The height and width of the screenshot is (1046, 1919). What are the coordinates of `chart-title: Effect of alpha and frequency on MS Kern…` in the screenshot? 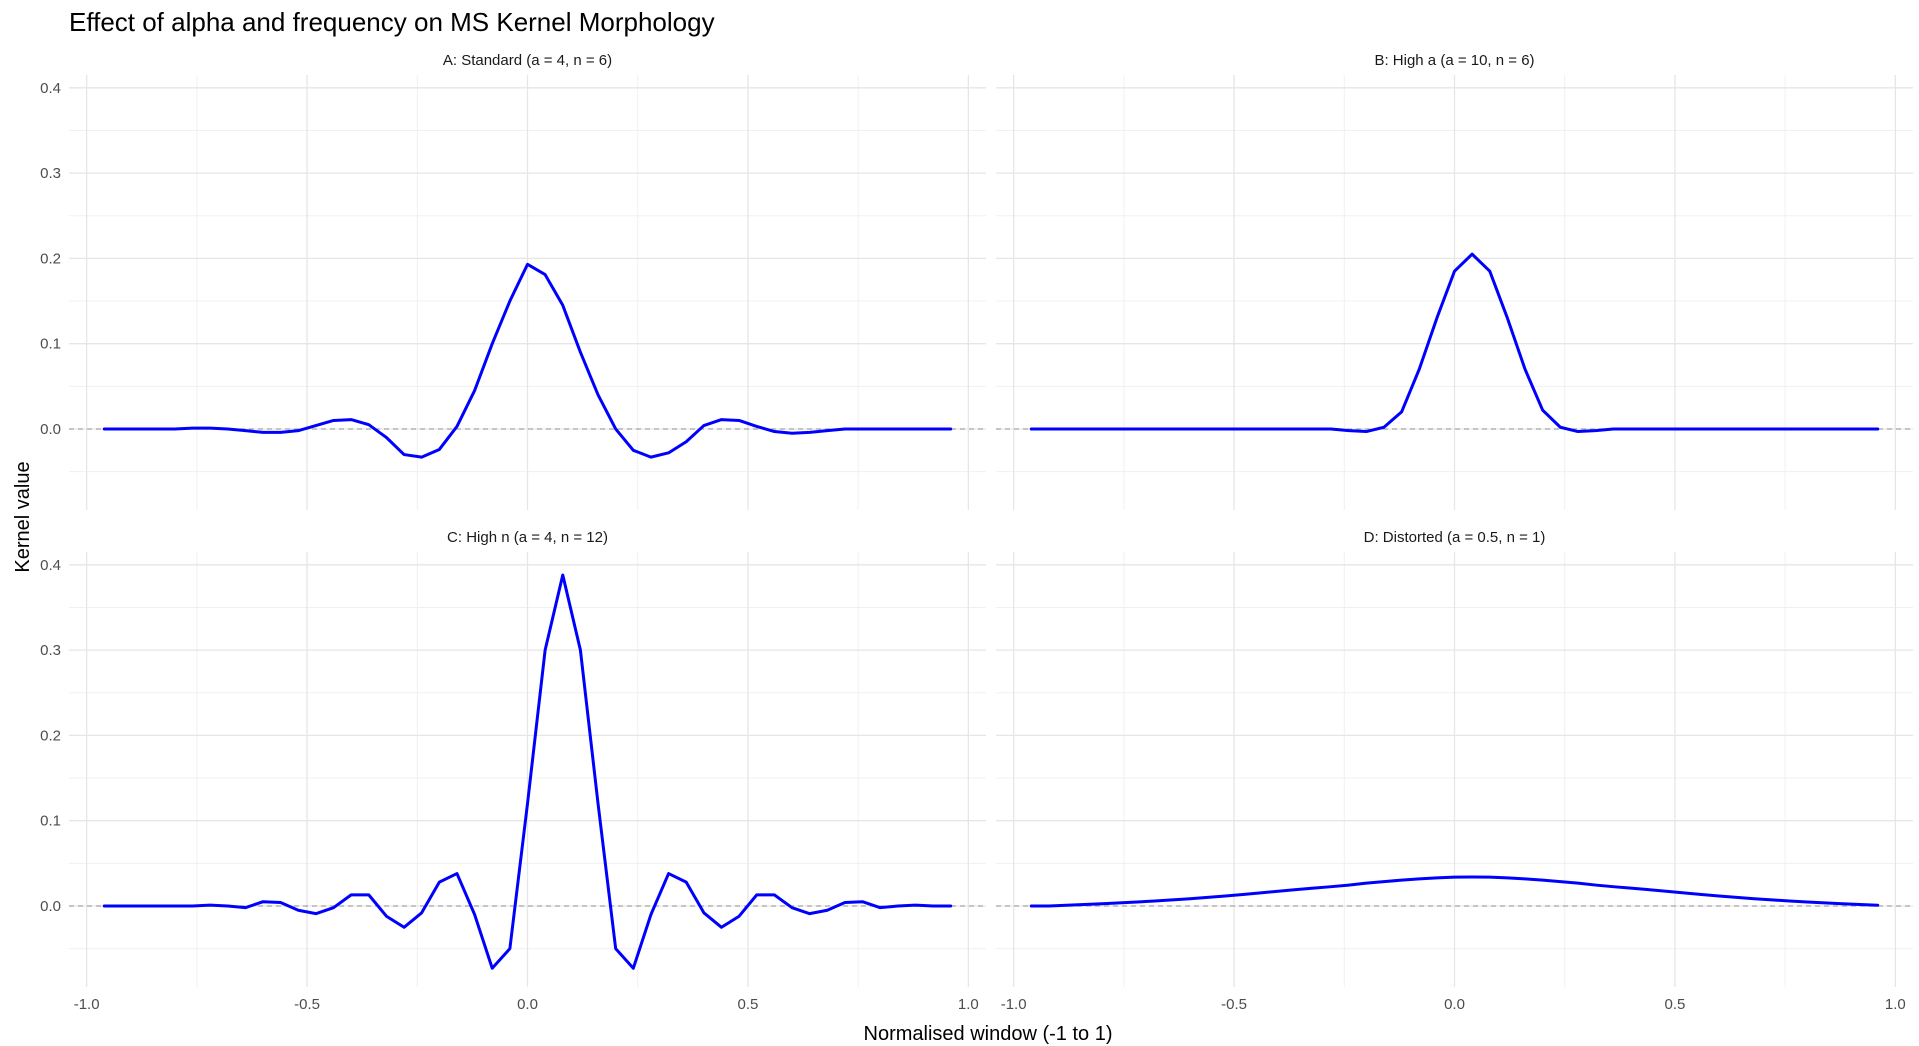 It's located at (392, 22).